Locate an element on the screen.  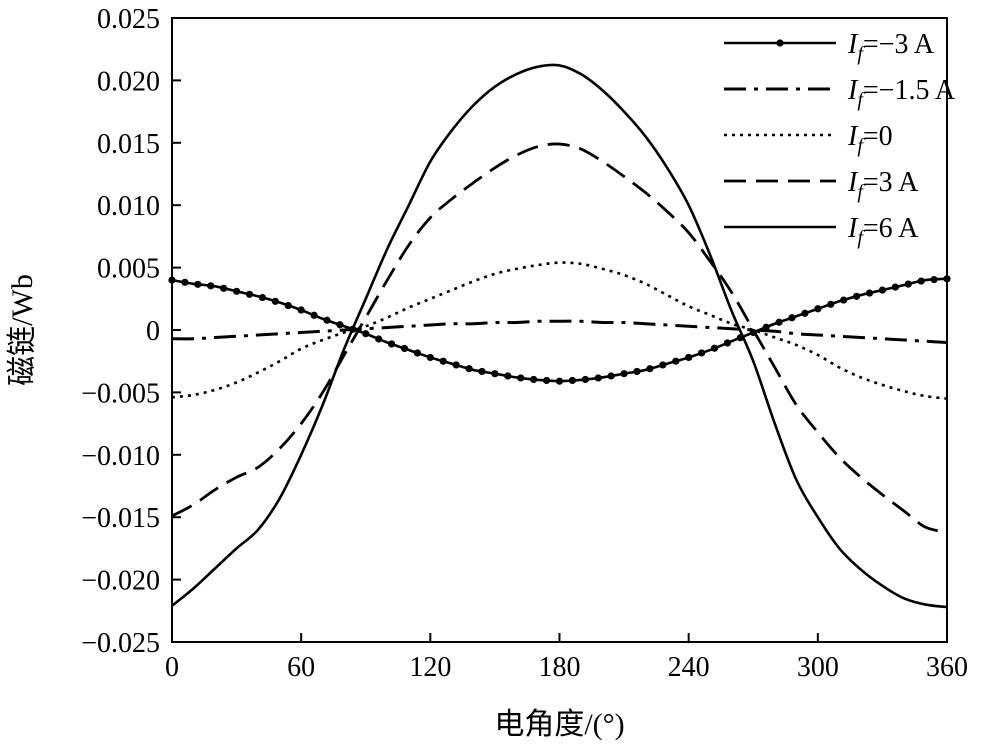
legend-label: If=3 A is located at coordinates (883, 185).